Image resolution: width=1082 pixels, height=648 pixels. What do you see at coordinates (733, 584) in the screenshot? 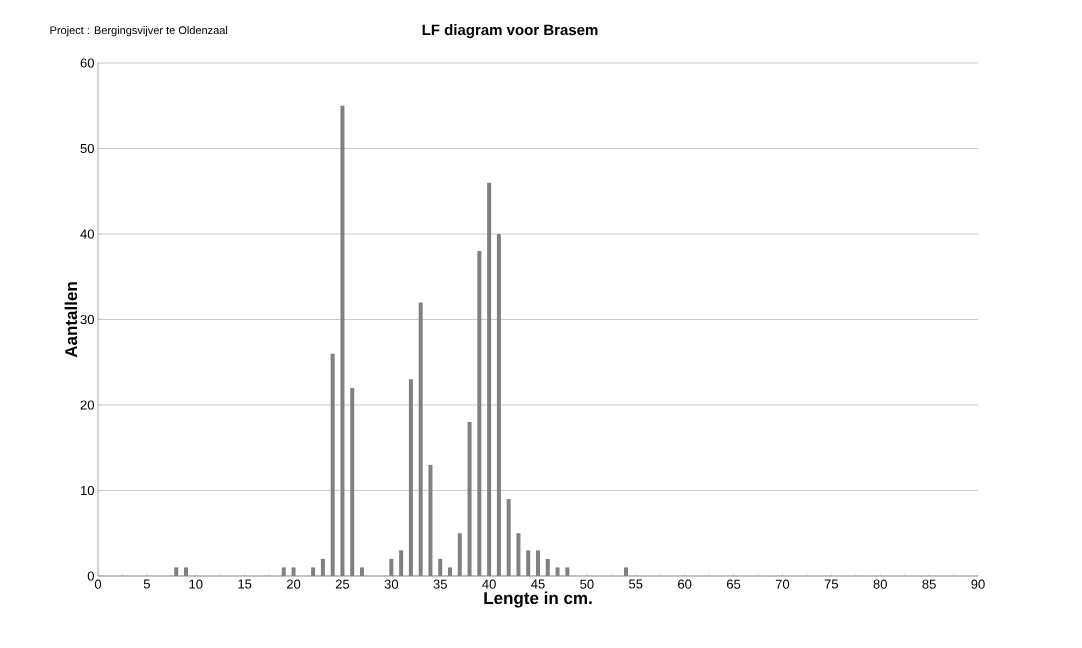
I see `x-tick-label: 65` at bounding box center [733, 584].